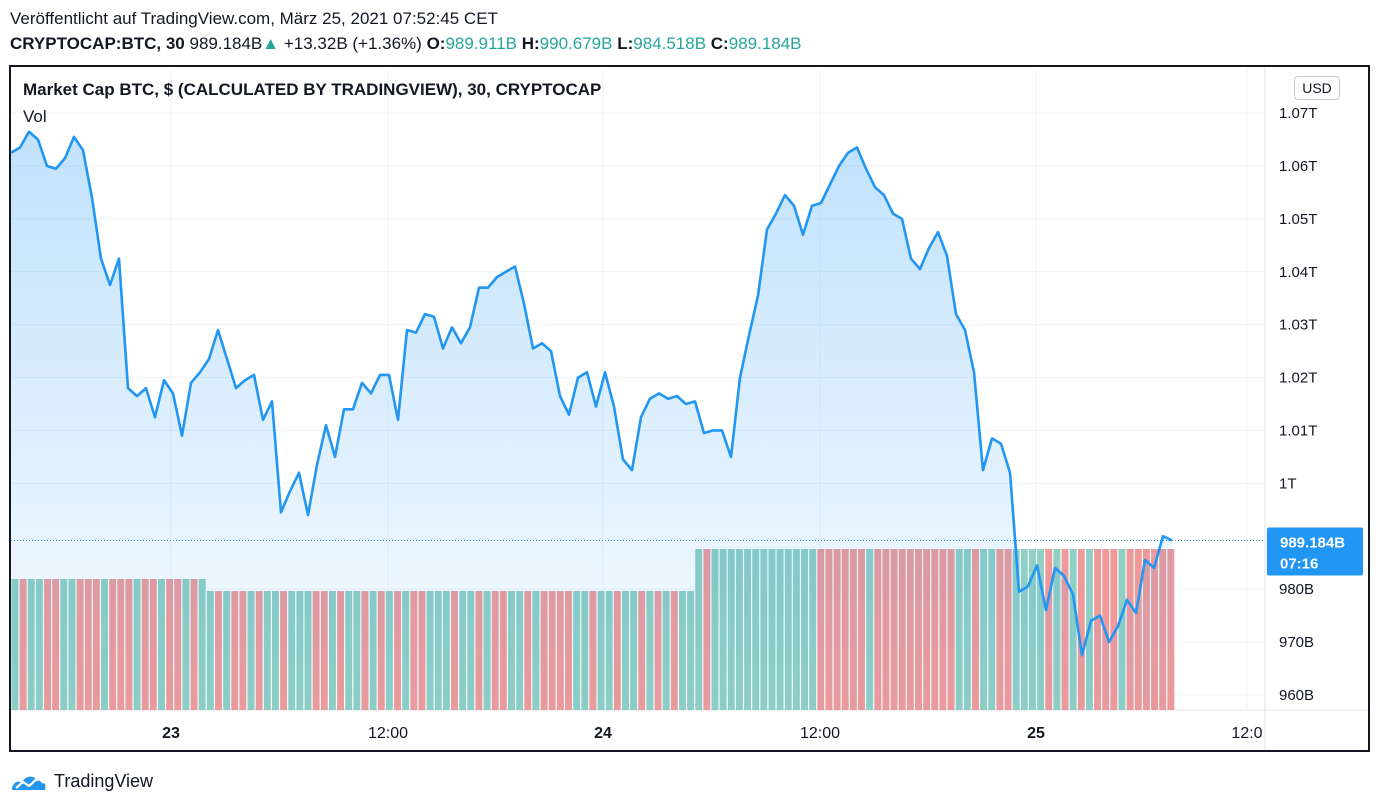  Describe the element at coordinates (1246, 733) in the screenshot. I see `x-tick-label: 12:0` at that location.